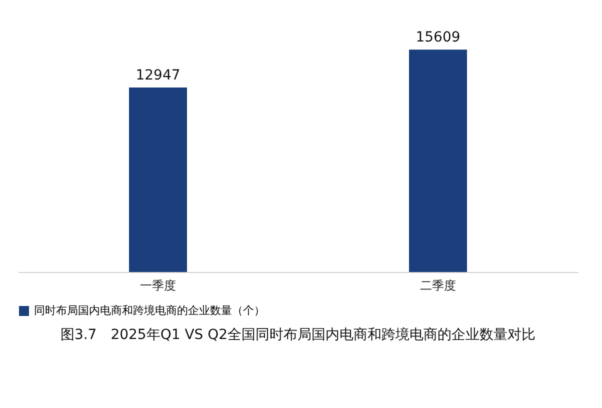  Describe the element at coordinates (158, 76) in the screenshot. I see `data-label: 12947` at that location.